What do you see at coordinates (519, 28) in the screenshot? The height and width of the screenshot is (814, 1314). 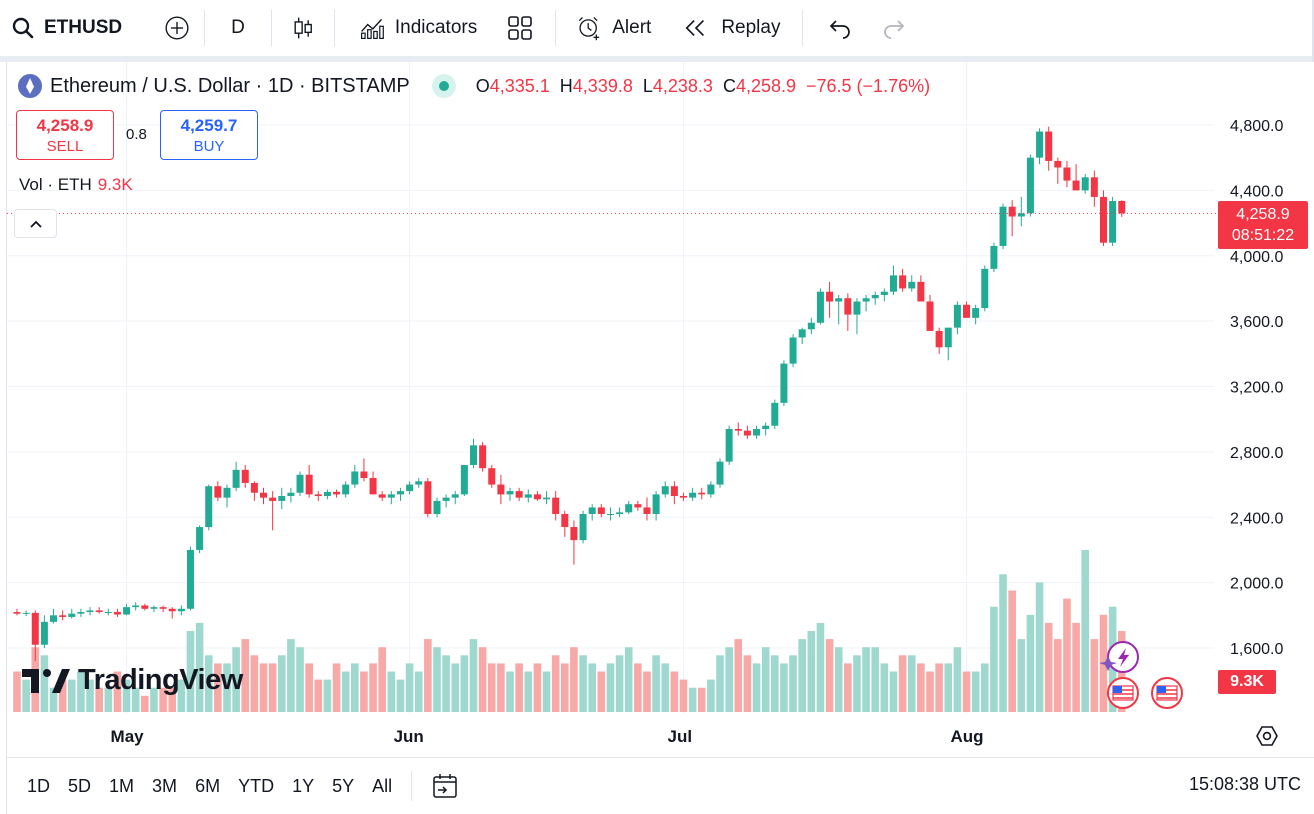 I see `layouts-button` at bounding box center [519, 28].